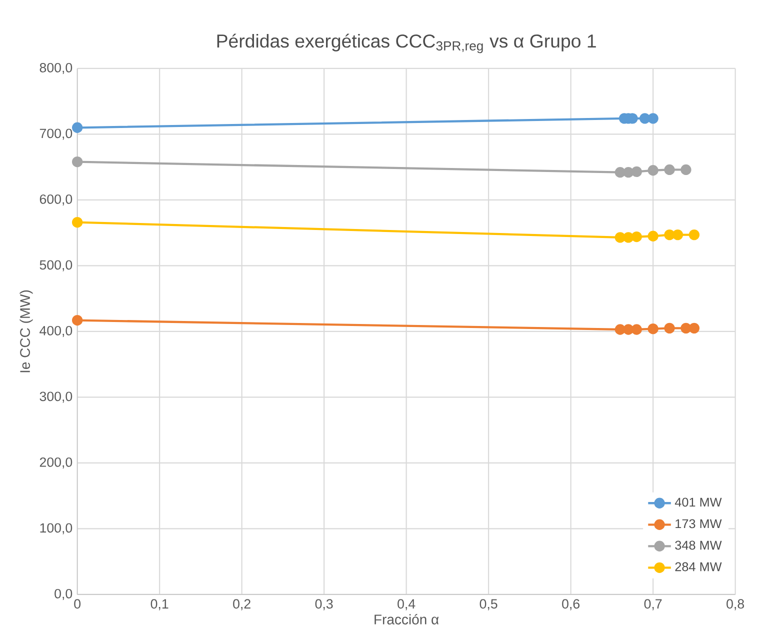 The width and height of the screenshot is (775, 628). I want to click on x-tick-label: 0,1, so click(159, 604).